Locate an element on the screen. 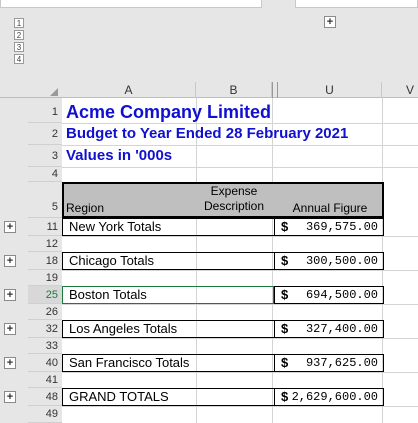 Image resolution: width=418 pixels, height=423 pixels. active-cell-outline is located at coordinates (168, 295).